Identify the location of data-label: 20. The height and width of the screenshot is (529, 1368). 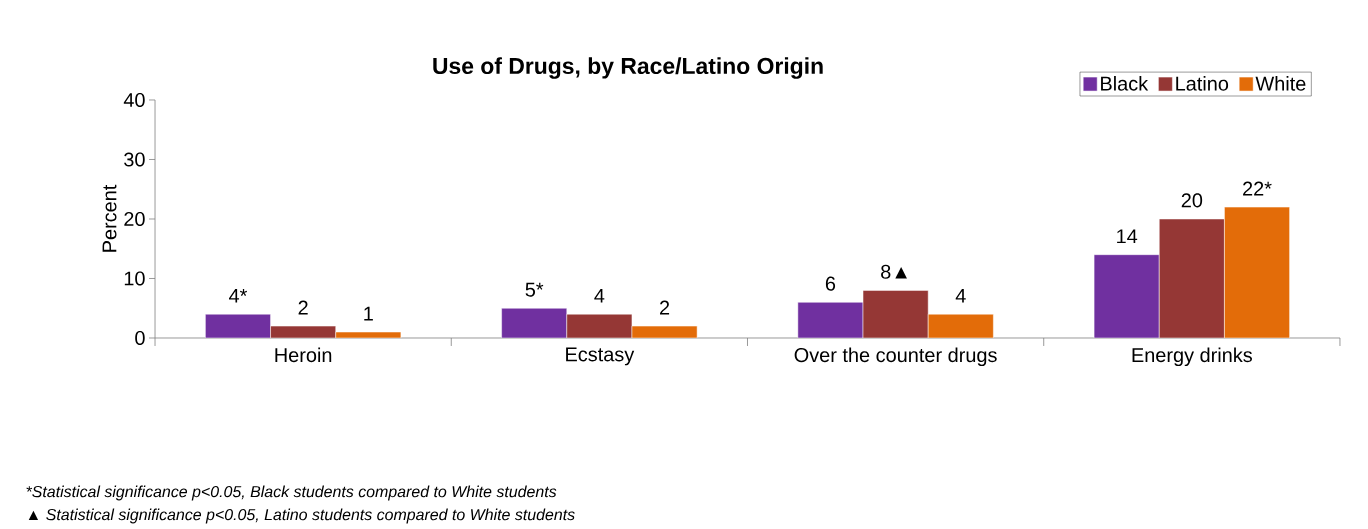
(1192, 200).